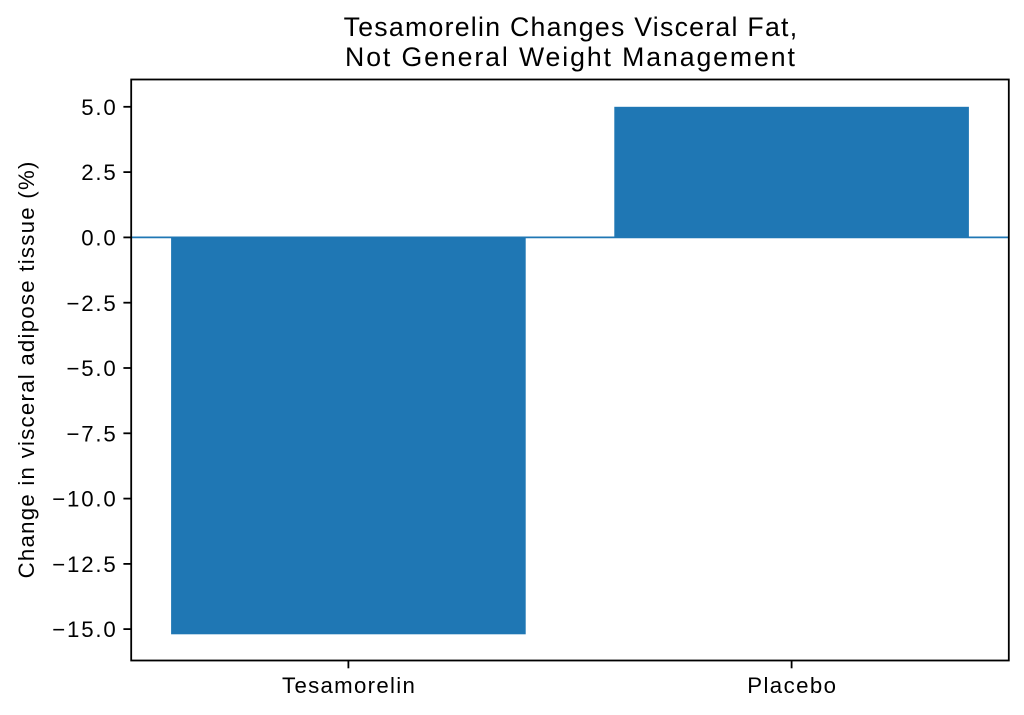  What do you see at coordinates (84, 499) in the screenshot?
I see `svg-text: −10.0` at bounding box center [84, 499].